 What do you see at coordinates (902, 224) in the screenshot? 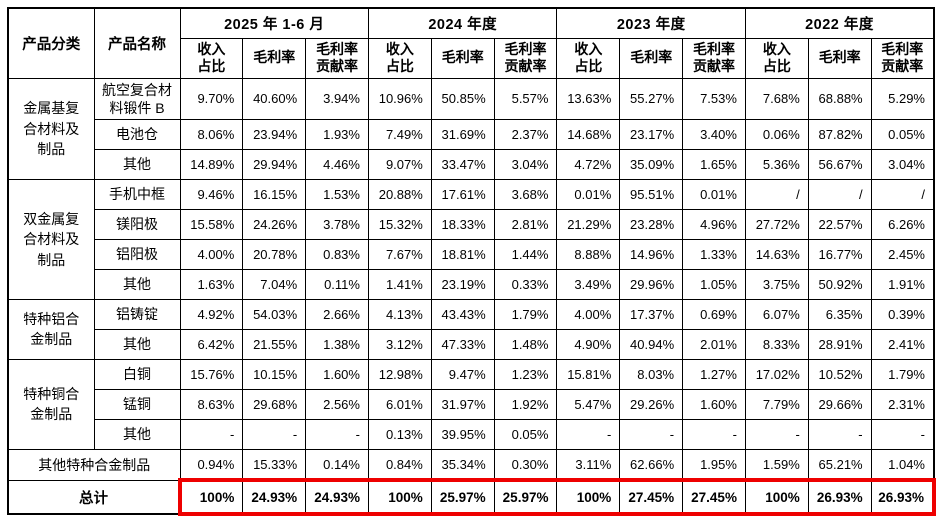
I see `value-cell: 6.26%` at bounding box center [902, 224].